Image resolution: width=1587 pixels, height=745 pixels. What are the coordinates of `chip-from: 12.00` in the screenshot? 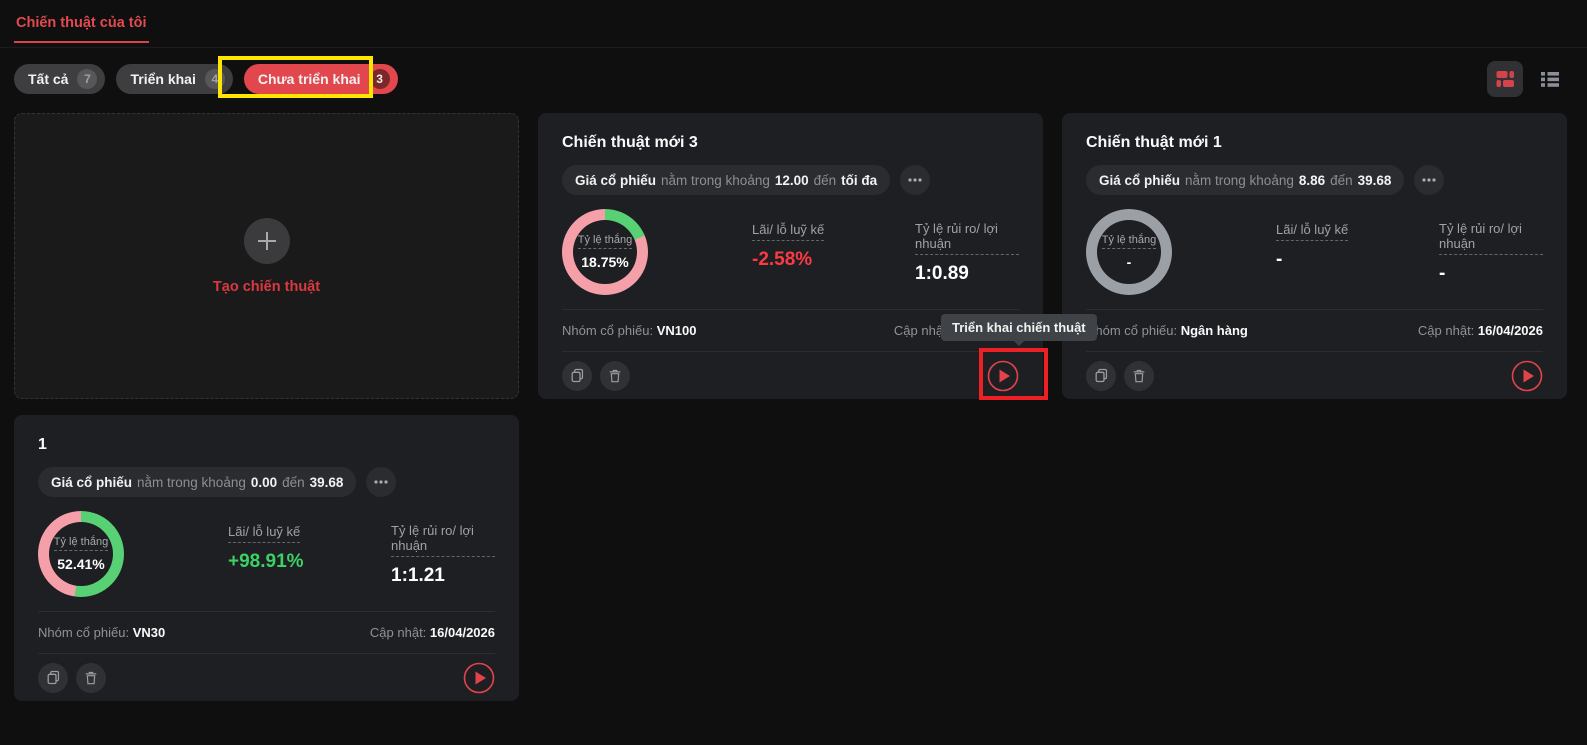 It's located at (791, 180).